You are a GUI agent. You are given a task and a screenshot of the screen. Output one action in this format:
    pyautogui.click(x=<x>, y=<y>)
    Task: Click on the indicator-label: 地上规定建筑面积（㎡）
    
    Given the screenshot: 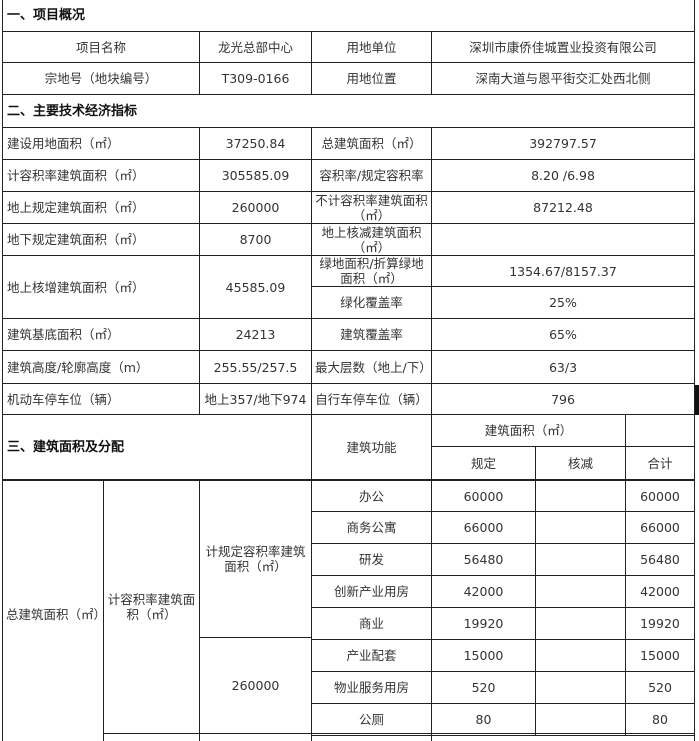 What is the action you would take?
    pyautogui.click(x=101, y=207)
    